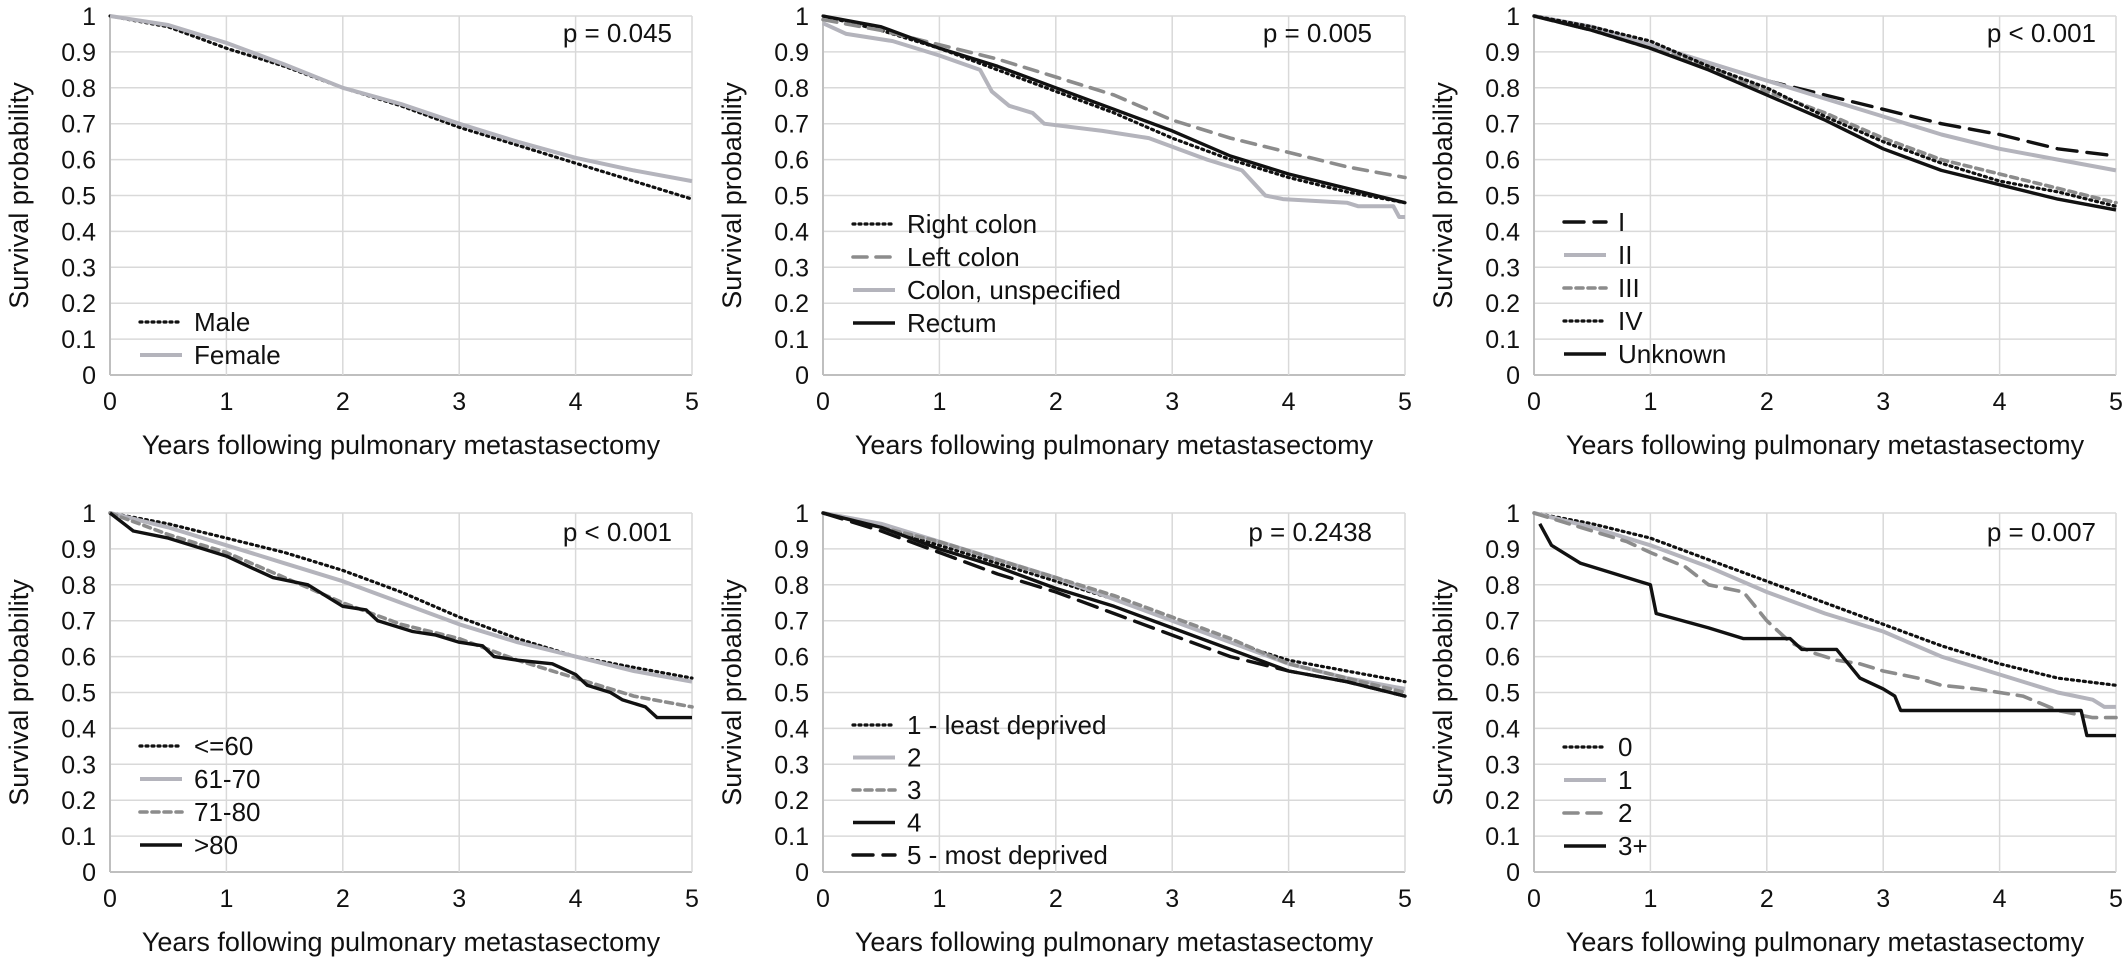 This screenshot has height=962, width=2128. I want to click on p-value-annotation: p = 0.045, so click(617, 33).